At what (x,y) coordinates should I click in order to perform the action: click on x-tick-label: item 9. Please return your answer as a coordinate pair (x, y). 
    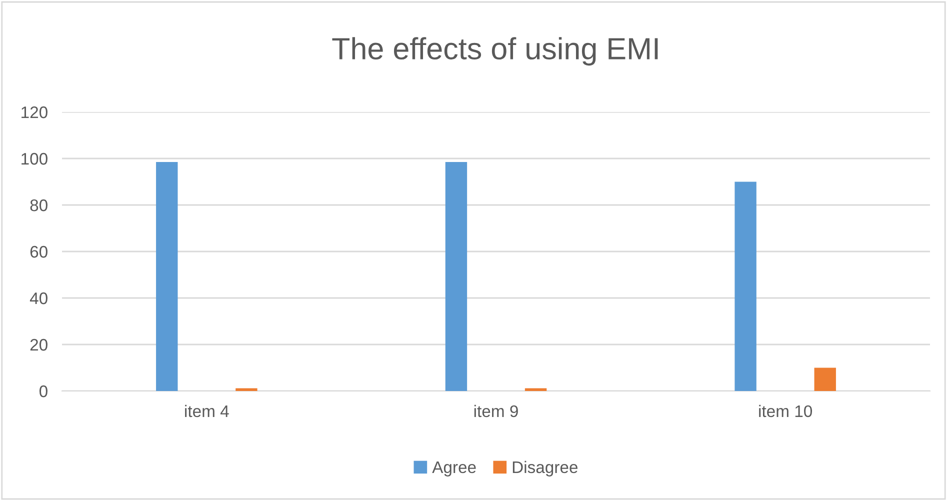
    Looking at the image, I should click on (496, 411).